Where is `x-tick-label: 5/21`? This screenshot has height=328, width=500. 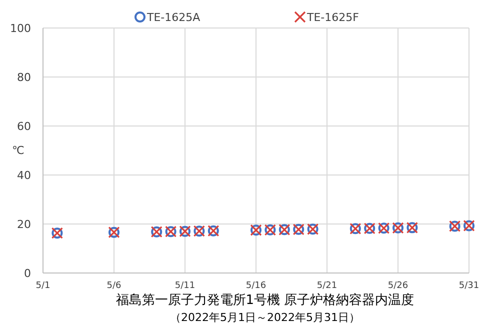
x-tick-label: 5/21 is located at coordinates (327, 286).